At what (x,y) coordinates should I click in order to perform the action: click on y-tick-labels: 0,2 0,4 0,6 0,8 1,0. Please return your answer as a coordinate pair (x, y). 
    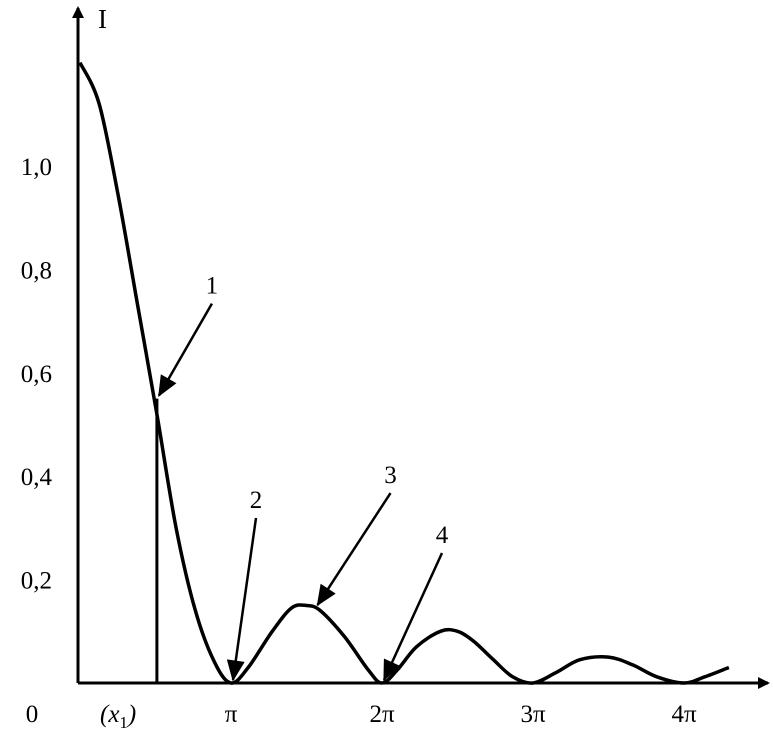
    Looking at the image, I should click on (37, 374).